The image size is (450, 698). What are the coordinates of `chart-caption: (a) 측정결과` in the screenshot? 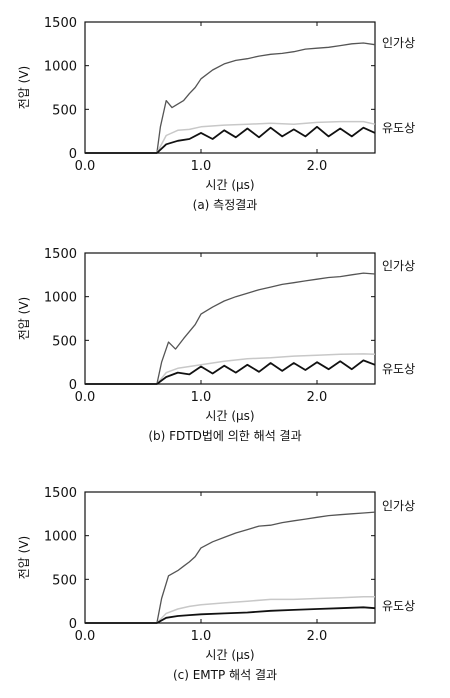 It's located at (225, 205).